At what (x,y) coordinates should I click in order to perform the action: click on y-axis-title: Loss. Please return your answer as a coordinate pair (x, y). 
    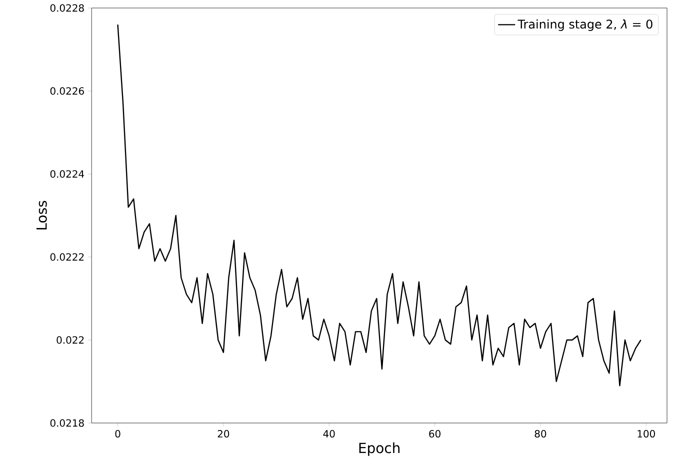
    Looking at the image, I should click on (41, 215).